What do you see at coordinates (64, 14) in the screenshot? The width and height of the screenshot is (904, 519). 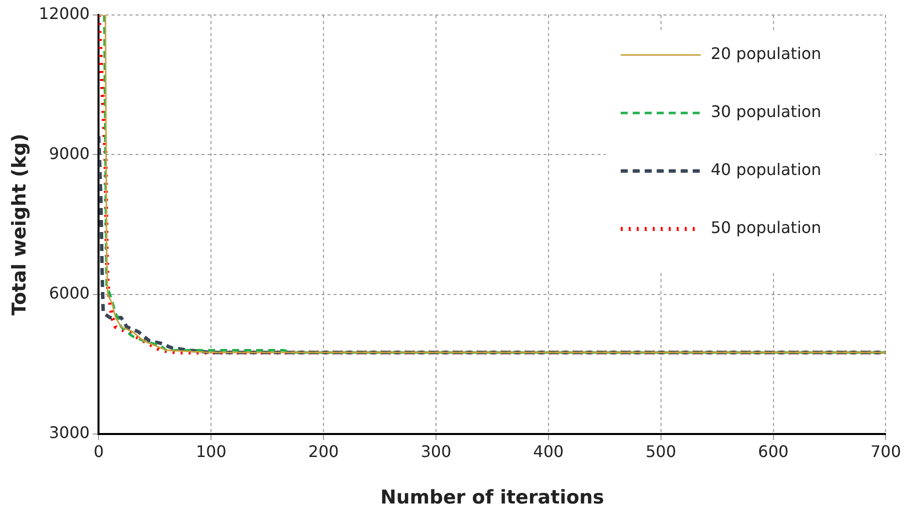 I see `y-tick-label: 12000` at bounding box center [64, 14].